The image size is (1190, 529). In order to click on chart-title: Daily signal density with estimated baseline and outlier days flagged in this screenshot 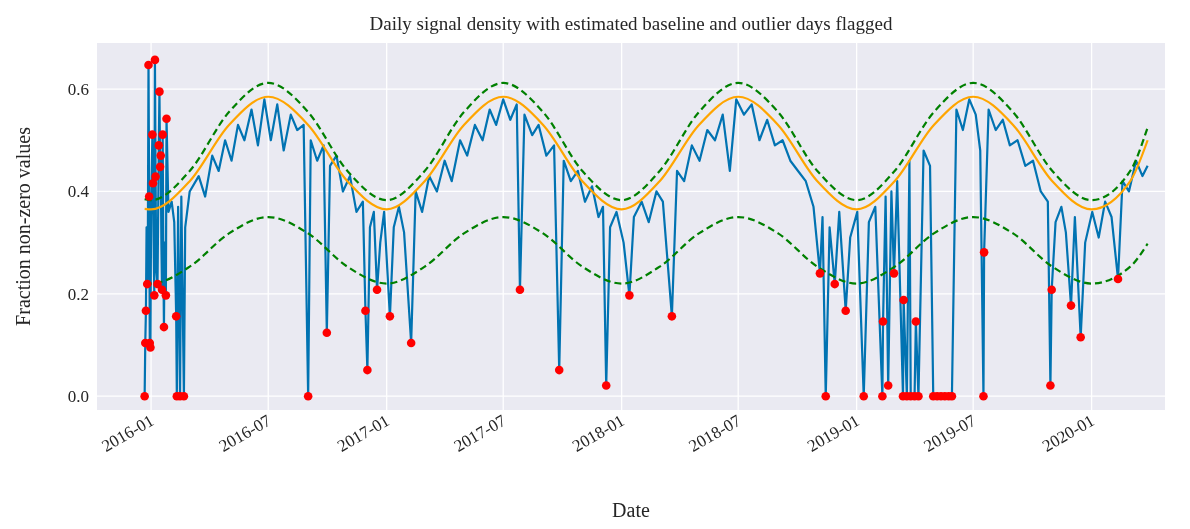, I will do `click(631, 23)`.